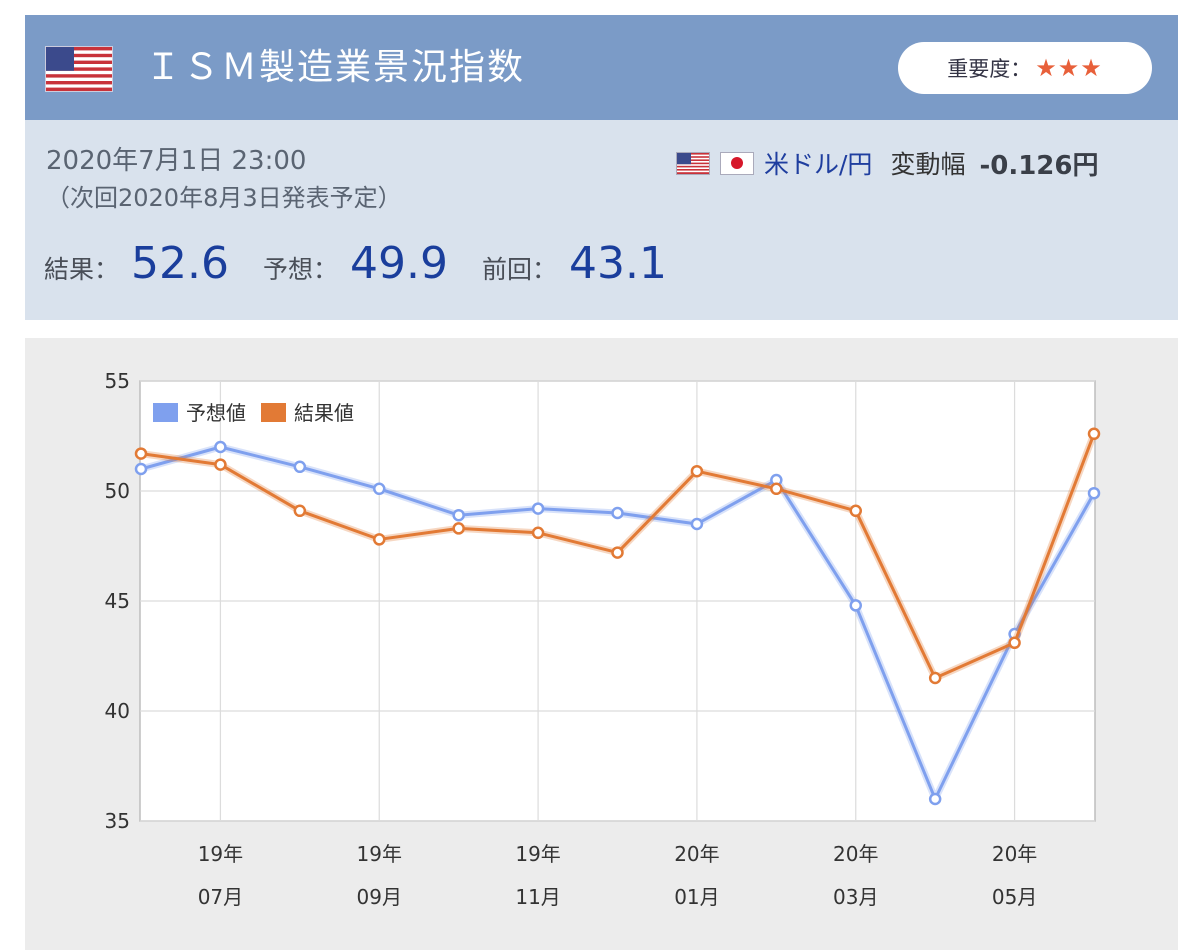 The image size is (1200, 950). Describe the element at coordinates (216, 413) in the screenshot. I see `legend-label: 予想値` at that location.